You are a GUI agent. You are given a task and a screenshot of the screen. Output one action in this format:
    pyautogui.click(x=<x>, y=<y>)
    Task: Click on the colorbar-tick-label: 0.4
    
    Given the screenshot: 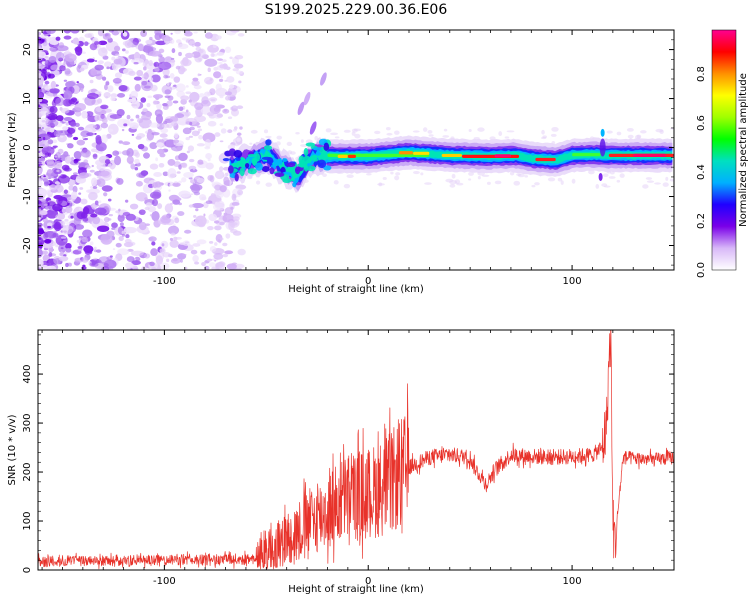 What is the action you would take?
    pyautogui.click(x=701, y=172)
    